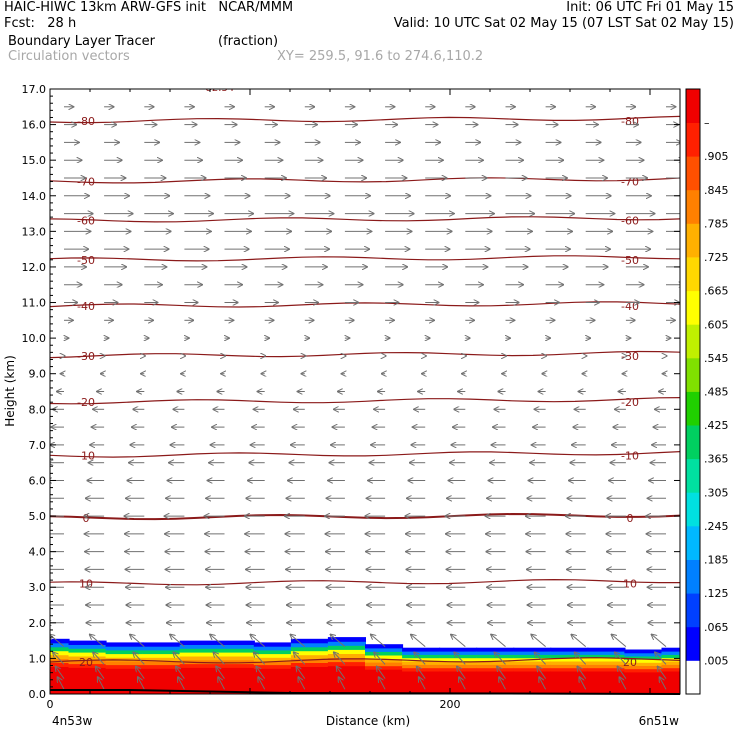 This screenshot has width=740, height=740. I want to click on isotherm-label: -10, so click(86, 456).